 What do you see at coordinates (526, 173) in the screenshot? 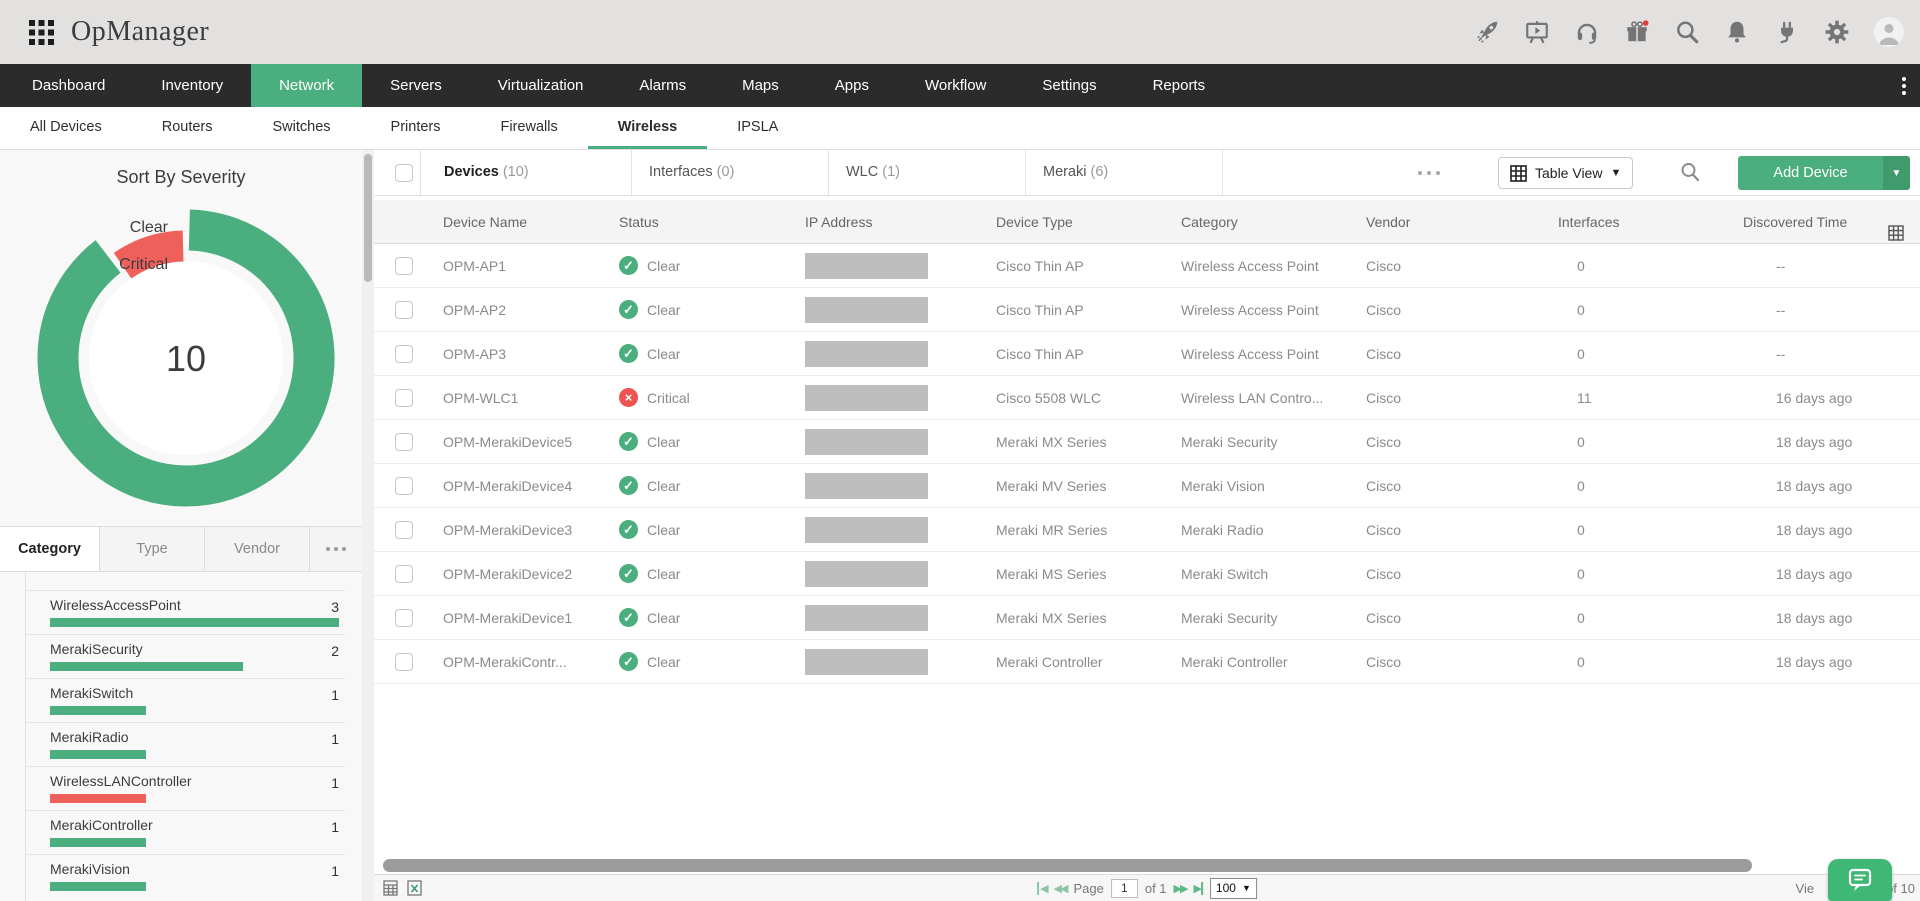
I see `tab-devices: Devices (10)` at bounding box center [526, 173].